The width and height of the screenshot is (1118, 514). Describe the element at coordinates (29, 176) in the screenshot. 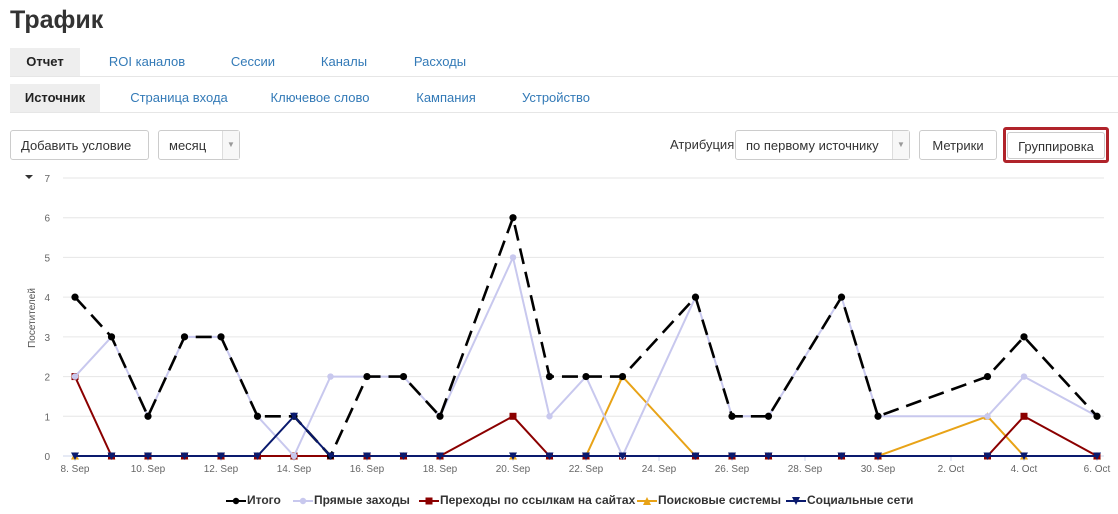

I see `caret-down-icon` at that location.